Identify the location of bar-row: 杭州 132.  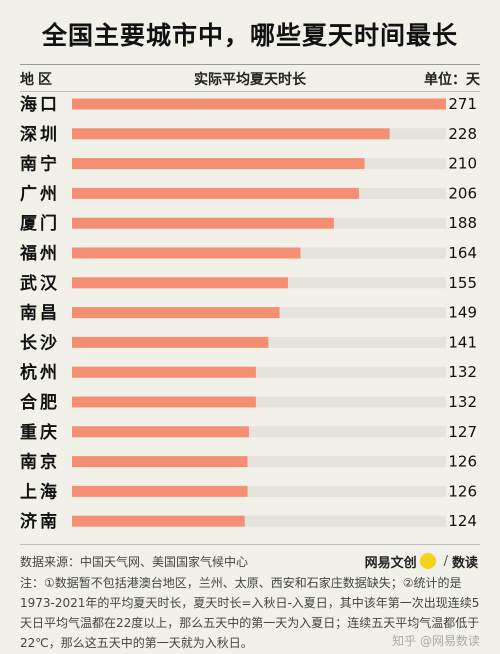
(250, 372).